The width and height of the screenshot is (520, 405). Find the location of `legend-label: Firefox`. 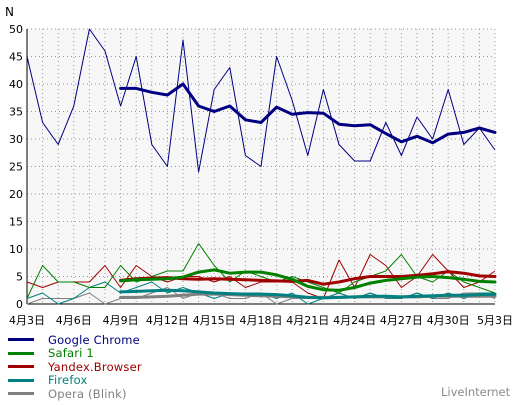

legend-label: Firefox is located at coordinates (68, 380).